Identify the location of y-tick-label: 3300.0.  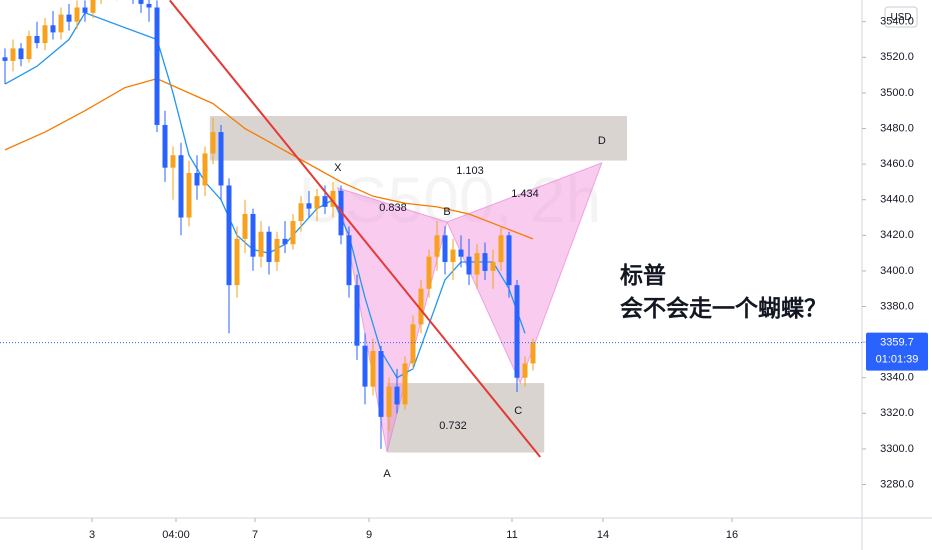
(897, 449).